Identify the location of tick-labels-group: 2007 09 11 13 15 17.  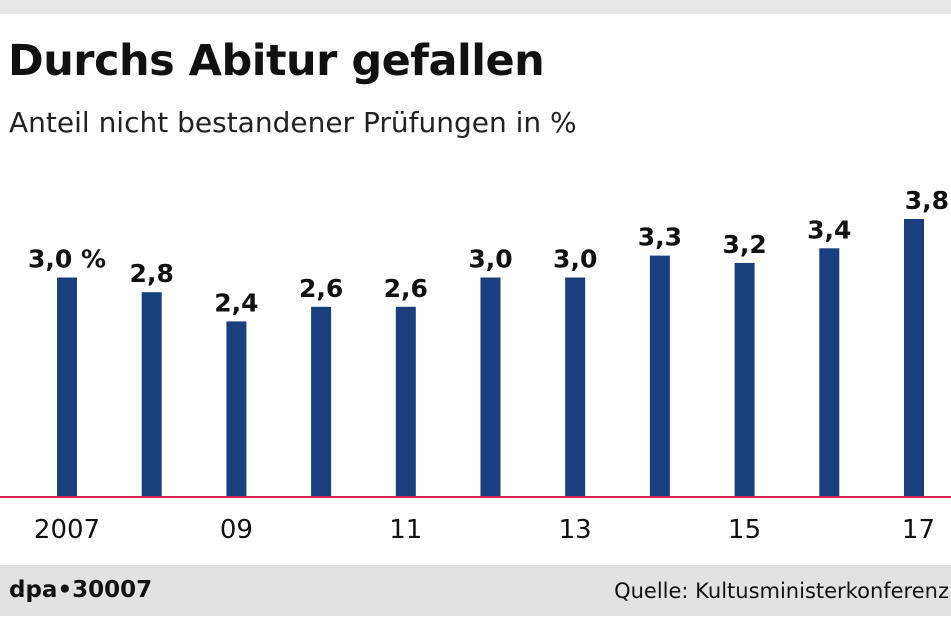
(484, 530).